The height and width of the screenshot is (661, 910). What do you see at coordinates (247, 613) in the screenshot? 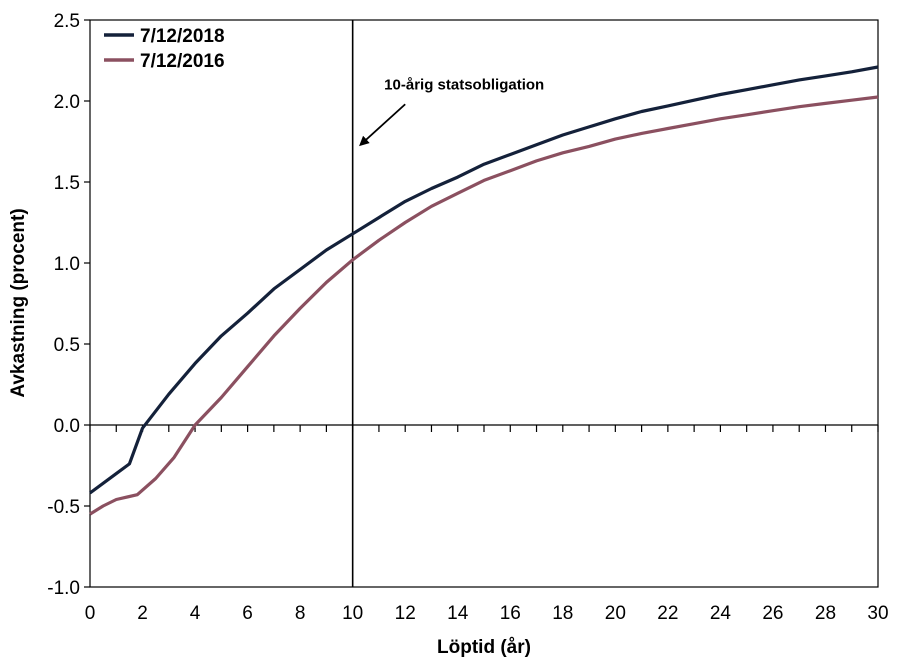
I see `x-tick-label: 6` at bounding box center [247, 613].